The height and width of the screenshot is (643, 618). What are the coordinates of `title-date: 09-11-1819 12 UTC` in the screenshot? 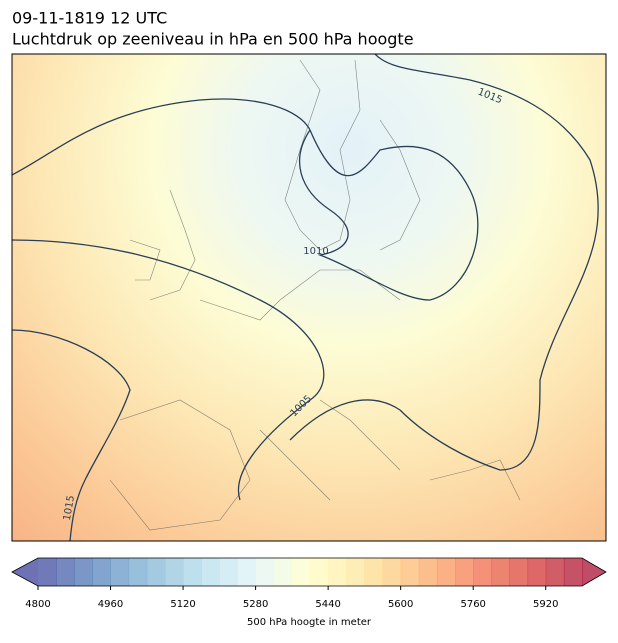 It's located at (89, 18).